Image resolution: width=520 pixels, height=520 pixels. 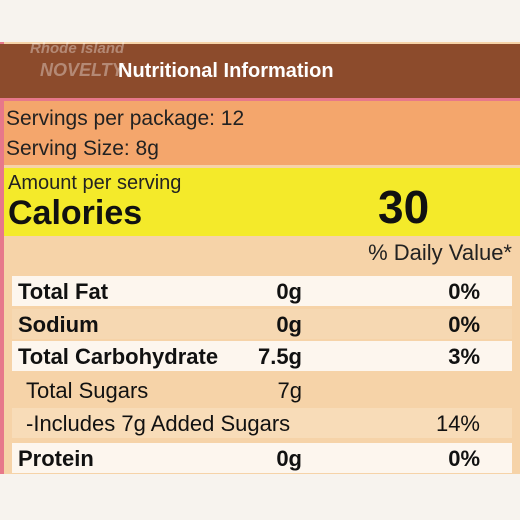 I want to click on nutrient-row: -Includes 7g Added Sugars 14%, so click(x=262, y=423).